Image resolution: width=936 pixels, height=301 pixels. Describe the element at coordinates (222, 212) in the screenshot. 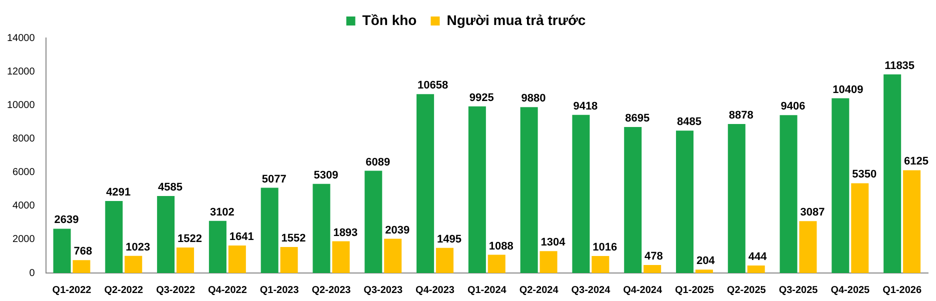

I see `data-label: 3102` at that location.